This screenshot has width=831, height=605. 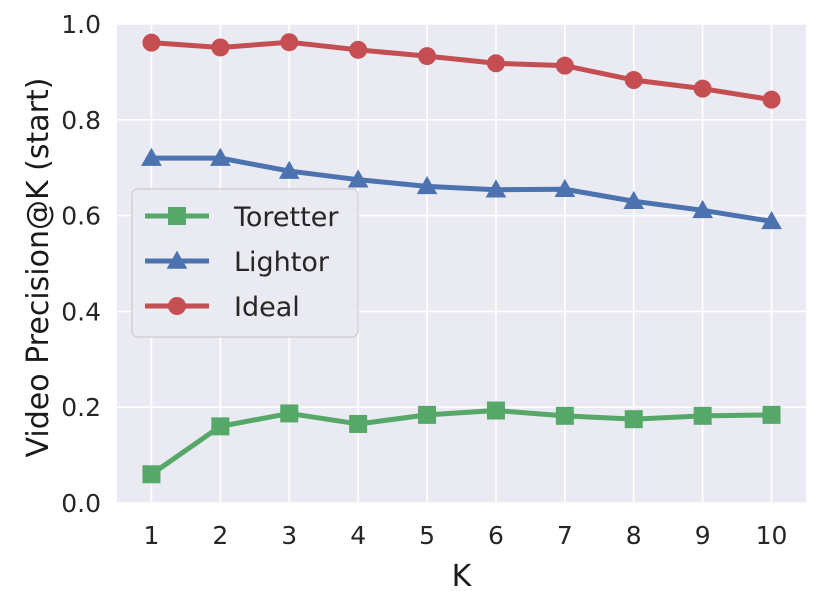 I want to click on legend-box, so click(x=245, y=263).